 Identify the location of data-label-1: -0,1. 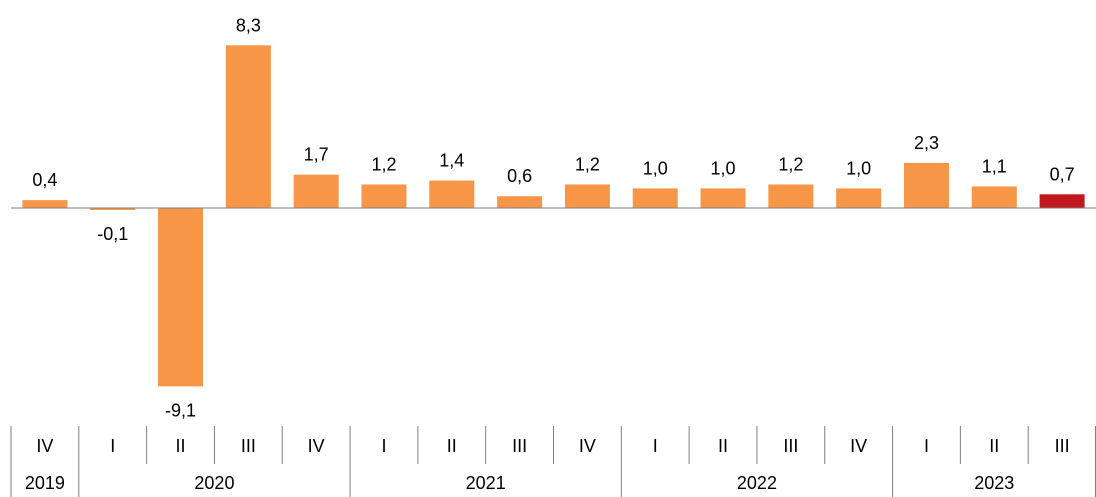
(112, 234).